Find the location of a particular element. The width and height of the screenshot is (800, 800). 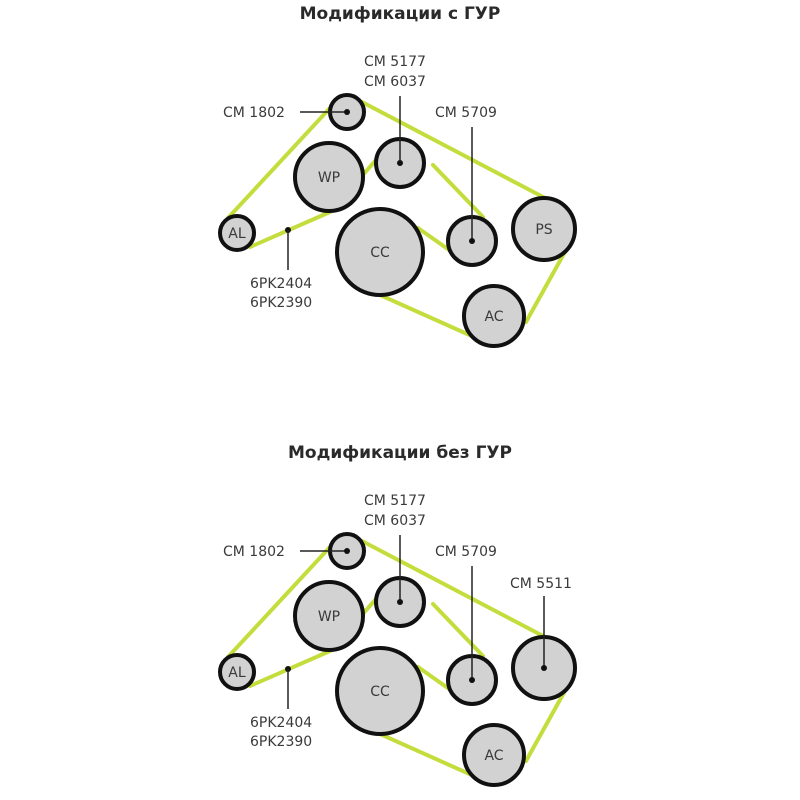

diagram-title: Модификации без ГУР is located at coordinates (400, 453).